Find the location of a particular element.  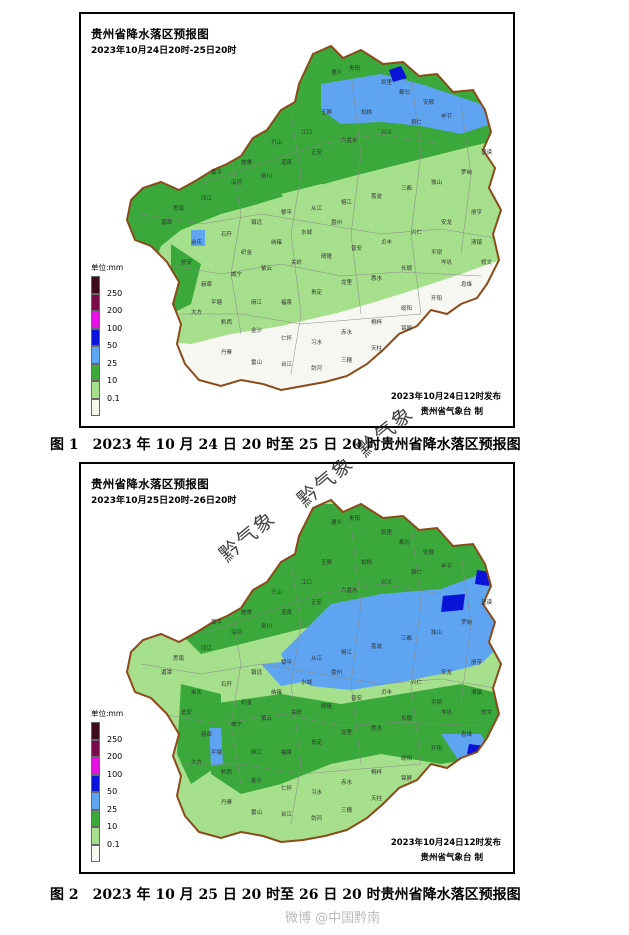

map-period: 2023年10月24日20时-25日20时 is located at coordinates (164, 51).